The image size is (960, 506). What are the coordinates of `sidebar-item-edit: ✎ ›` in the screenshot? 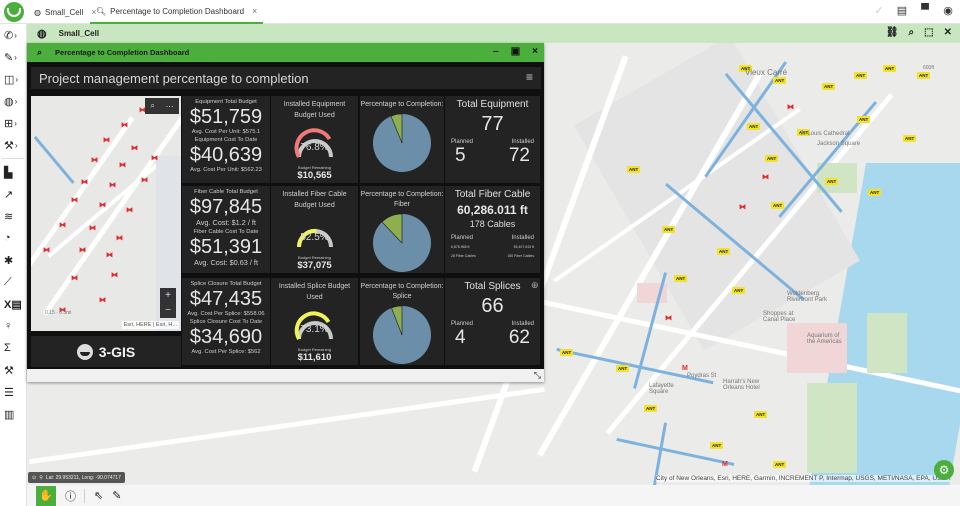 It's located at (10, 57).